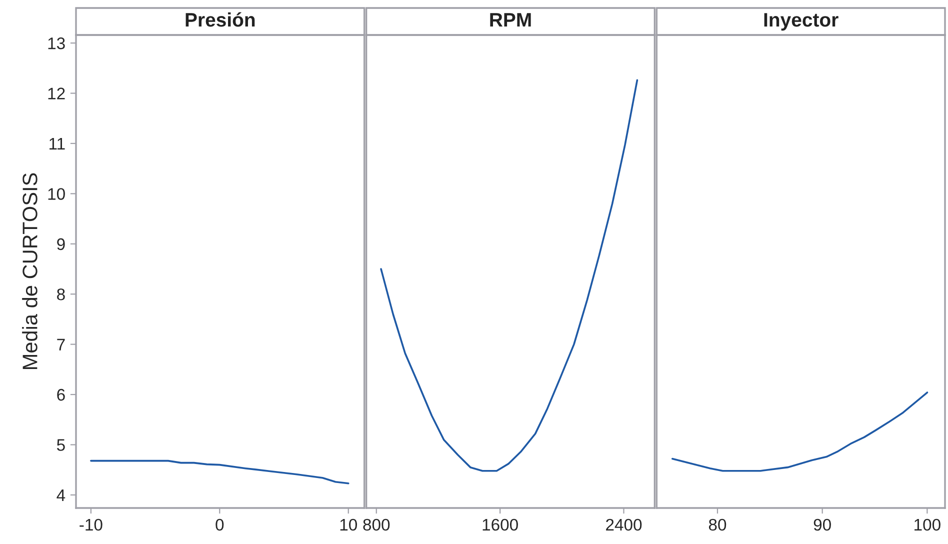 The image size is (948, 544). I want to click on y-tick-label: 4, so click(61, 495).